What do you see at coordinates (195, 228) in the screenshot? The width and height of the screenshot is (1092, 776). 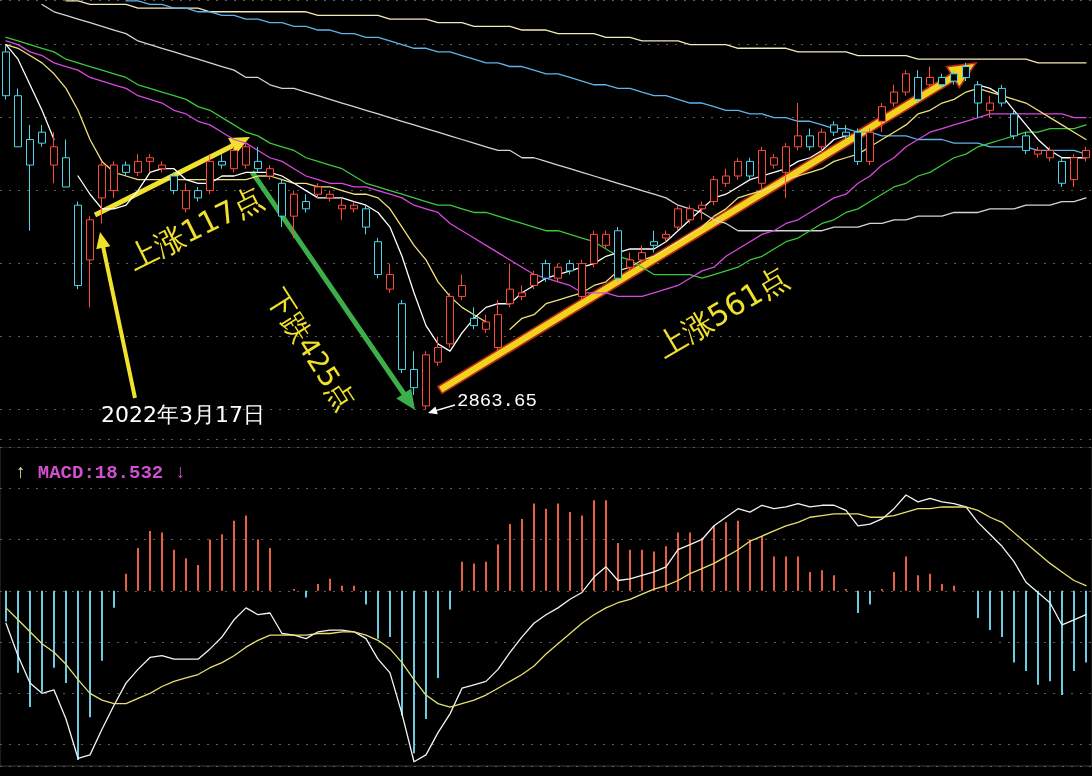 I see `annotation: 上涨117点` at bounding box center [195, 228].